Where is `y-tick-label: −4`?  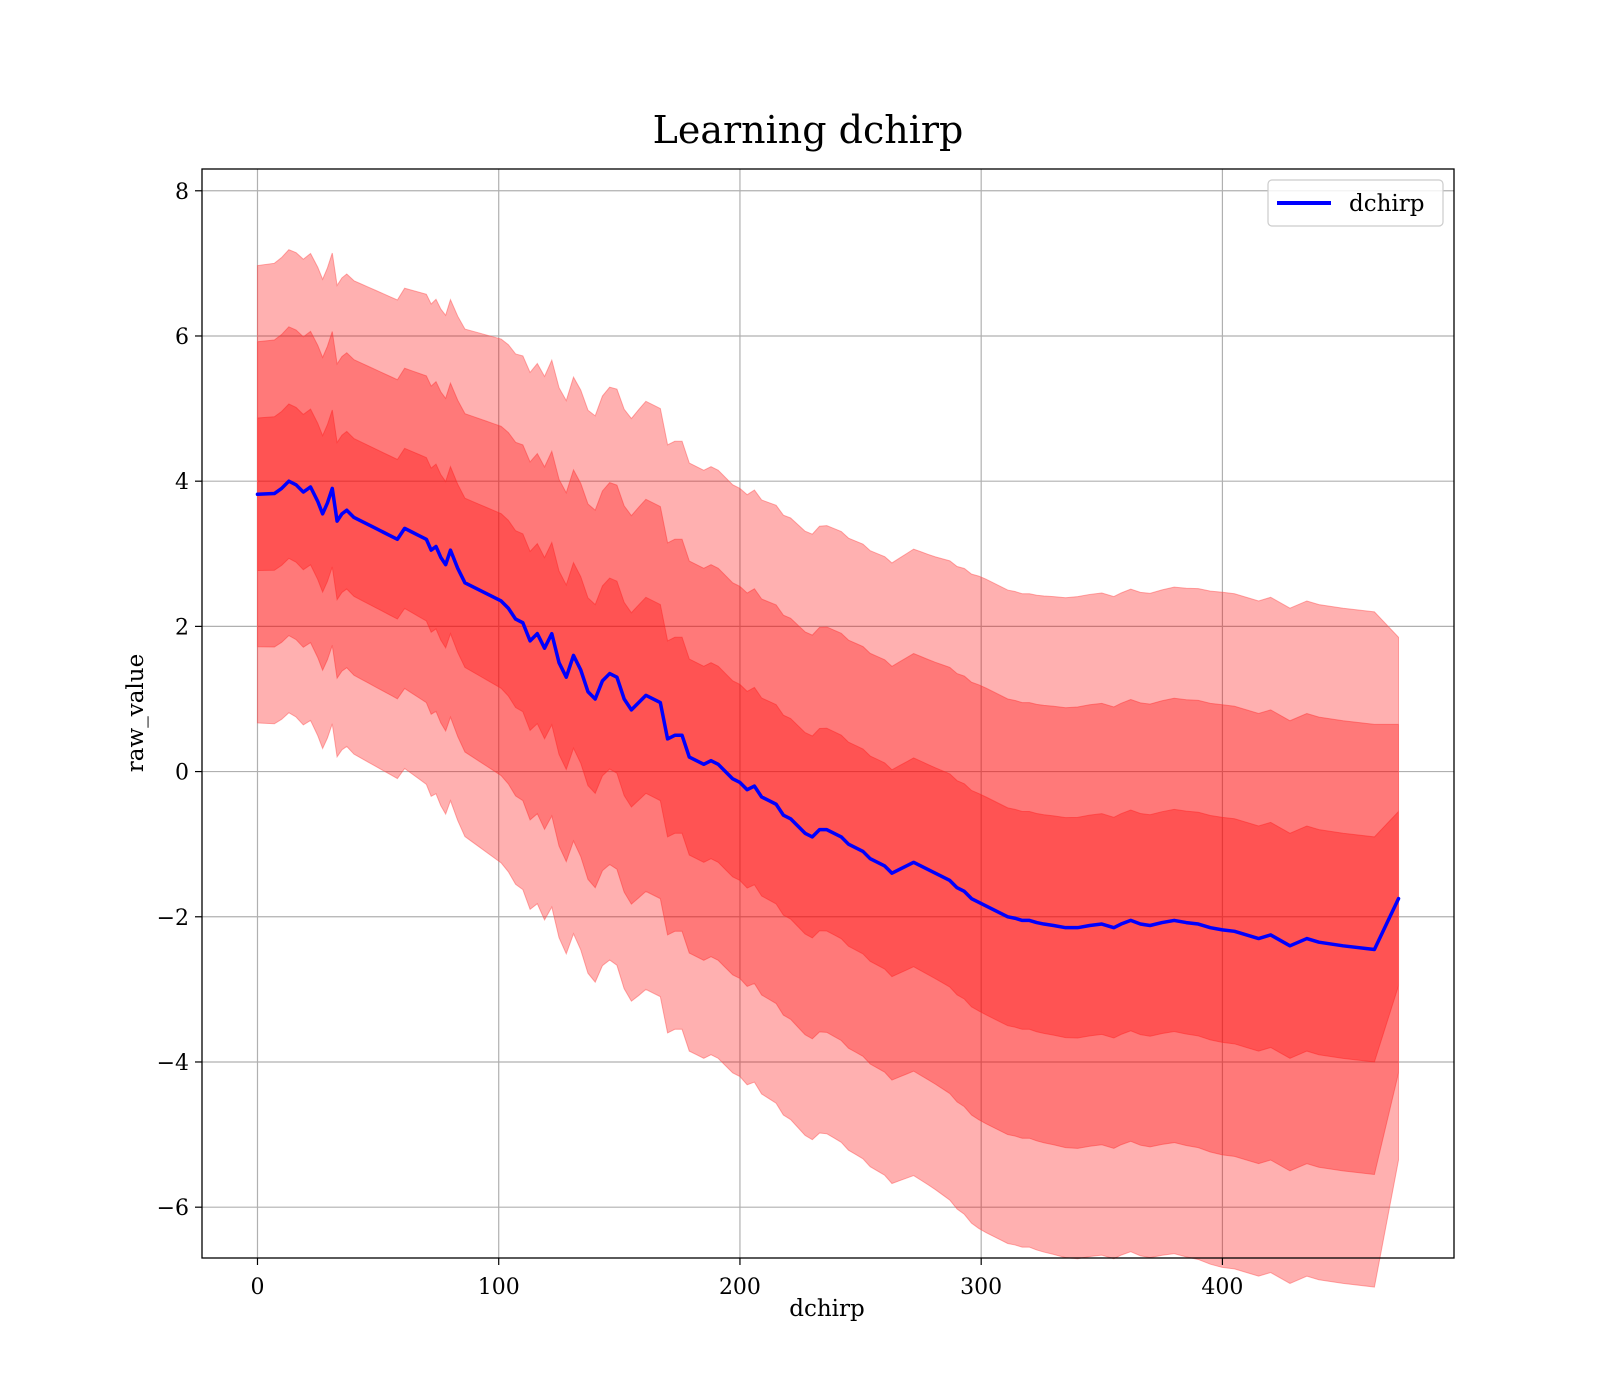
y-tick-label: −4 is located at coordinates (173, 1063).